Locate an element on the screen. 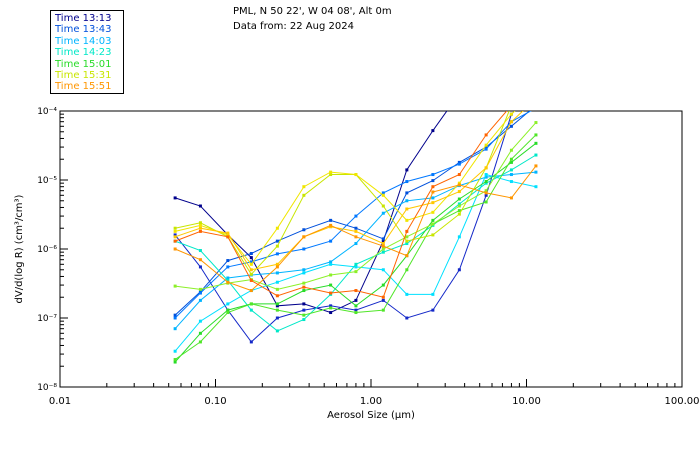 This screenshot has height=450, width=700. y-tick-label: 10⁻⁶ is located at coordinates (47, 250).